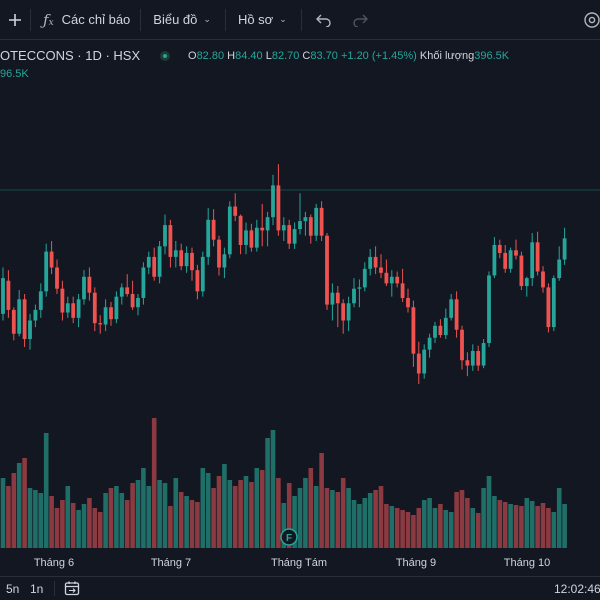 This screenshot has width=600, height=600. I want to click on undo-button, so click(322, 20).